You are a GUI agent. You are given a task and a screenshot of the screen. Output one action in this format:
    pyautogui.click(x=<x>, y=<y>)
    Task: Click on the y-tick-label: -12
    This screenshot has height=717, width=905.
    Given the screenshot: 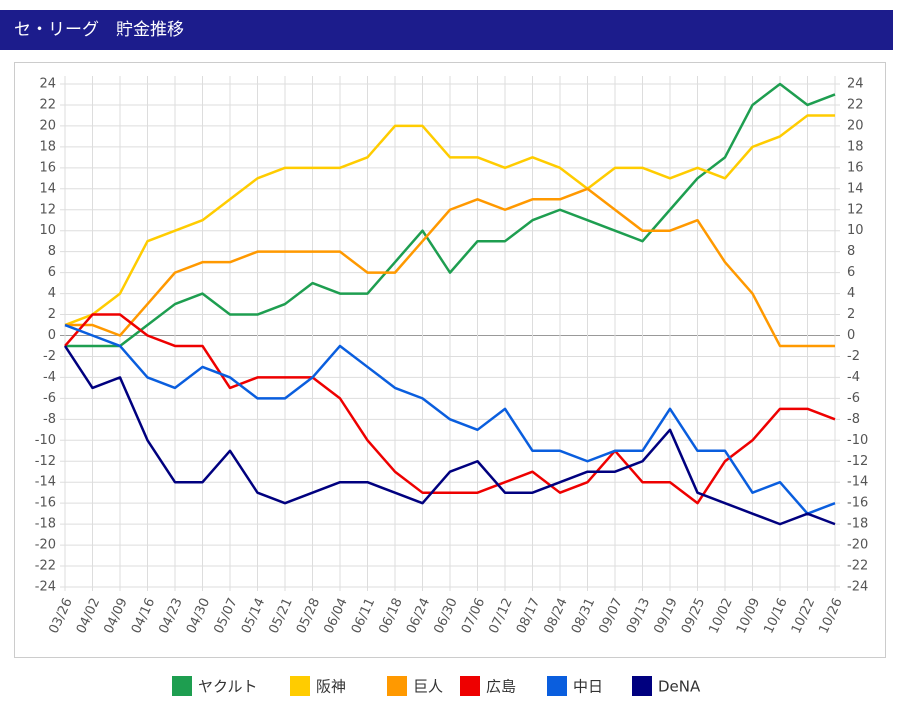 What is the action you would take?
    pyautogui.click(x=45, y=461)
    